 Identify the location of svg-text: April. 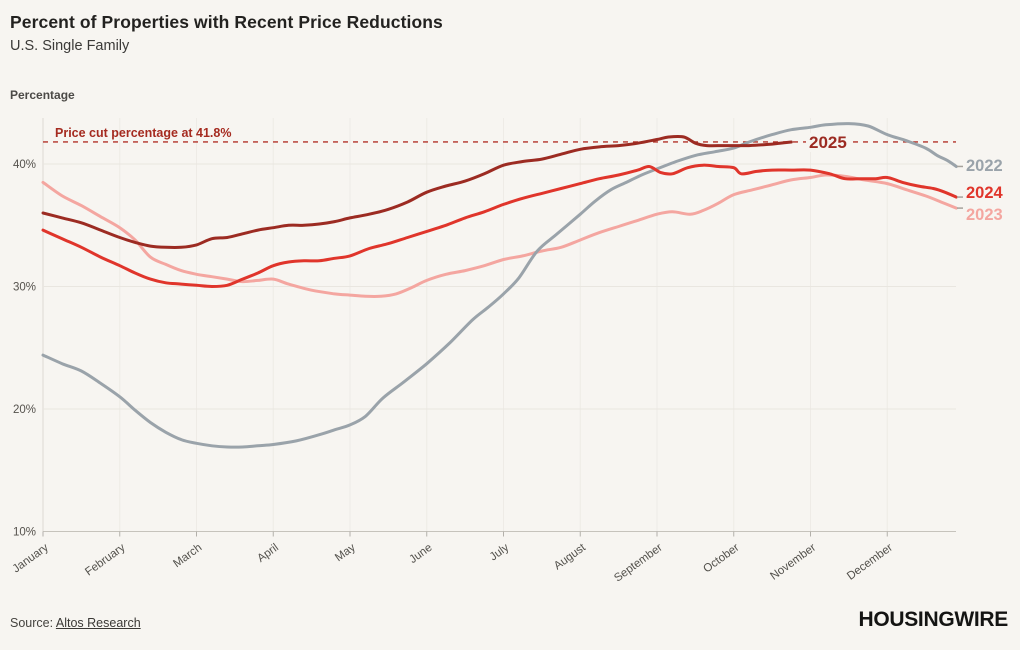
(268, 553).